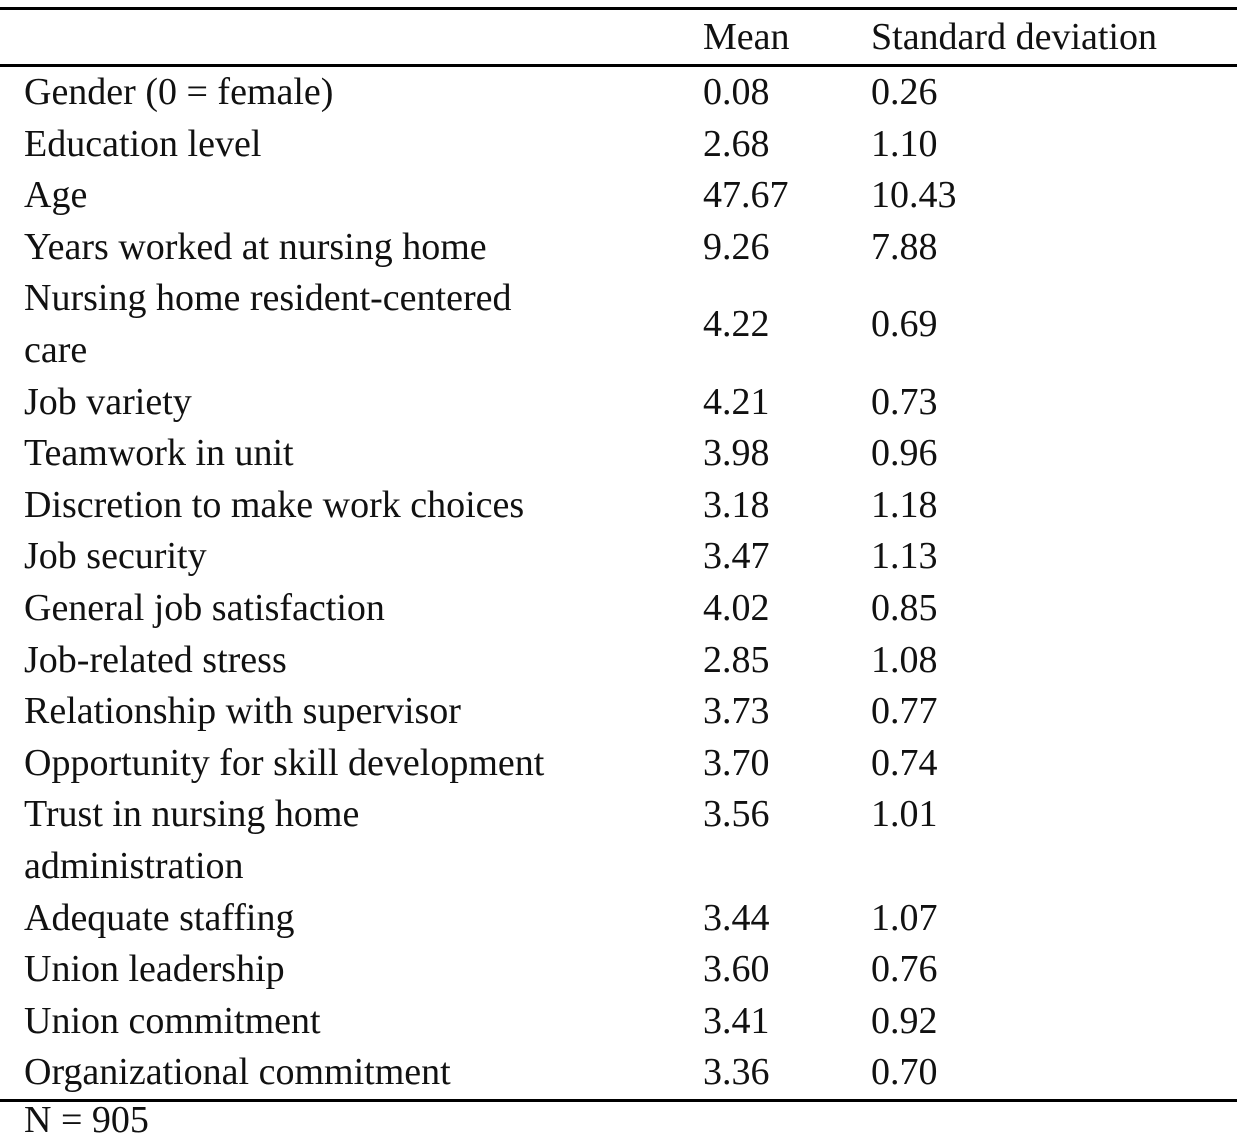  What do you see at coordinates (736, 607) in the screenshot?
I see `cell-value: 4.02` at bounding box center [736, 607].